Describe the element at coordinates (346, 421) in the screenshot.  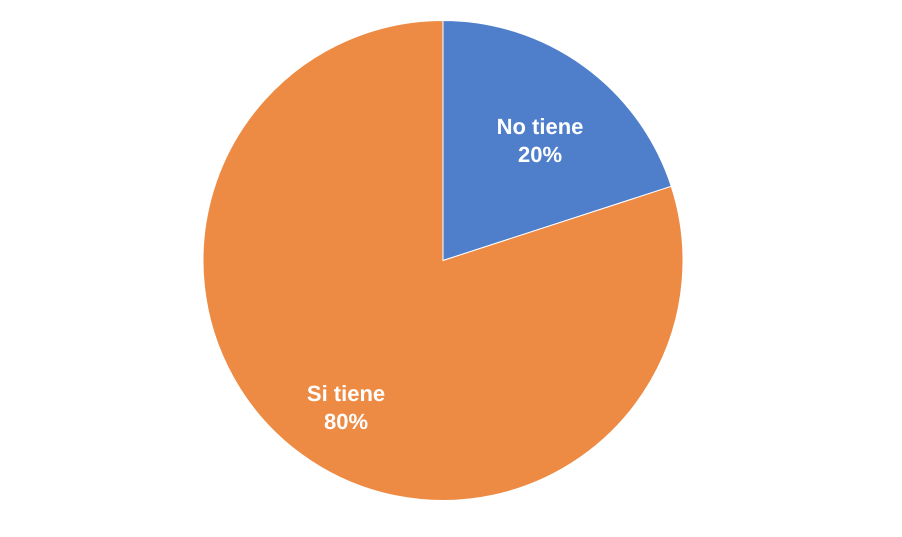
I see `data-label: 80%` at that location.